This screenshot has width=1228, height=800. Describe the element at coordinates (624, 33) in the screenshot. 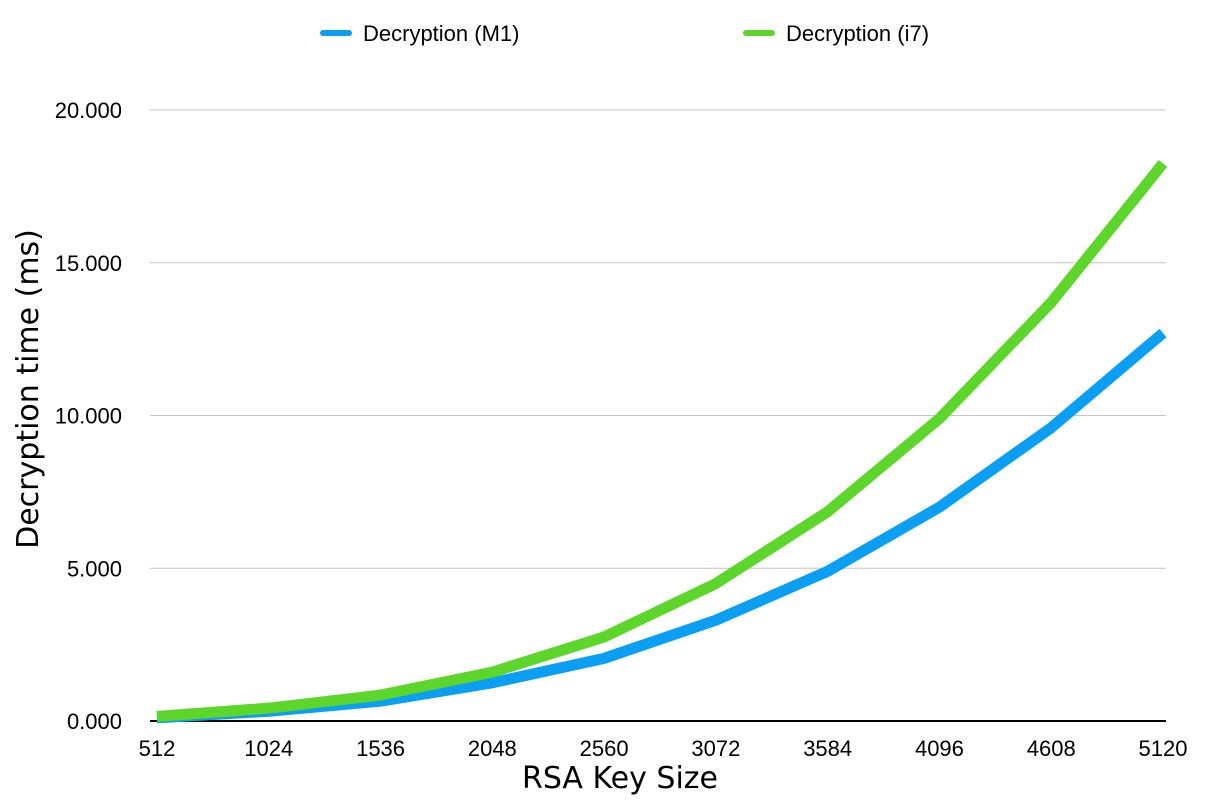

I see `legend: Decryption (M1) Decryption (i7)` at that location.